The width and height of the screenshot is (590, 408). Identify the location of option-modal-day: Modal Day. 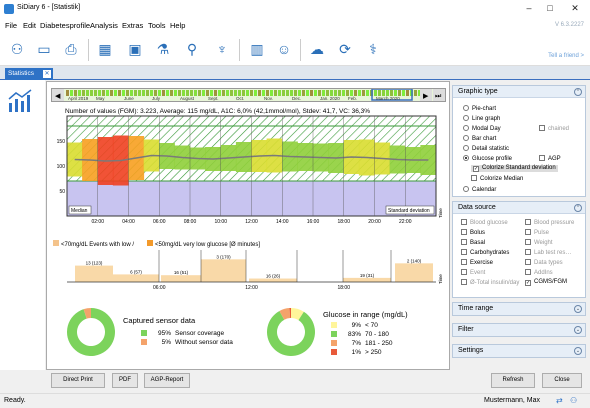
(482, 128).